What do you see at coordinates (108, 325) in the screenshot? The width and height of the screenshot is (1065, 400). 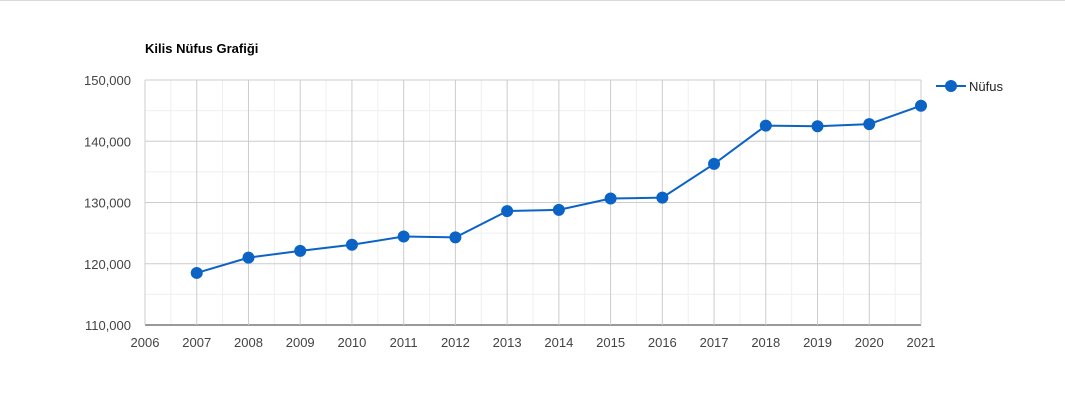 I see `y-tick-label: 110,000` at bounding box center [108, 325].